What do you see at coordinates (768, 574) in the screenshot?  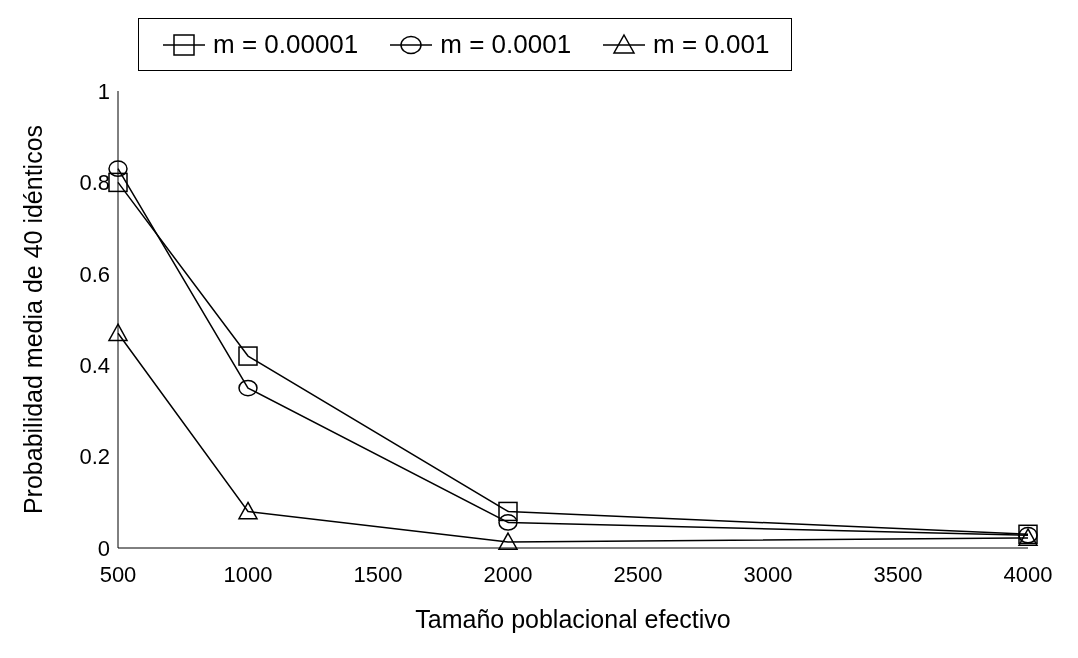 I see `x-tick-label: 3000` at bounding box center [768, 574].